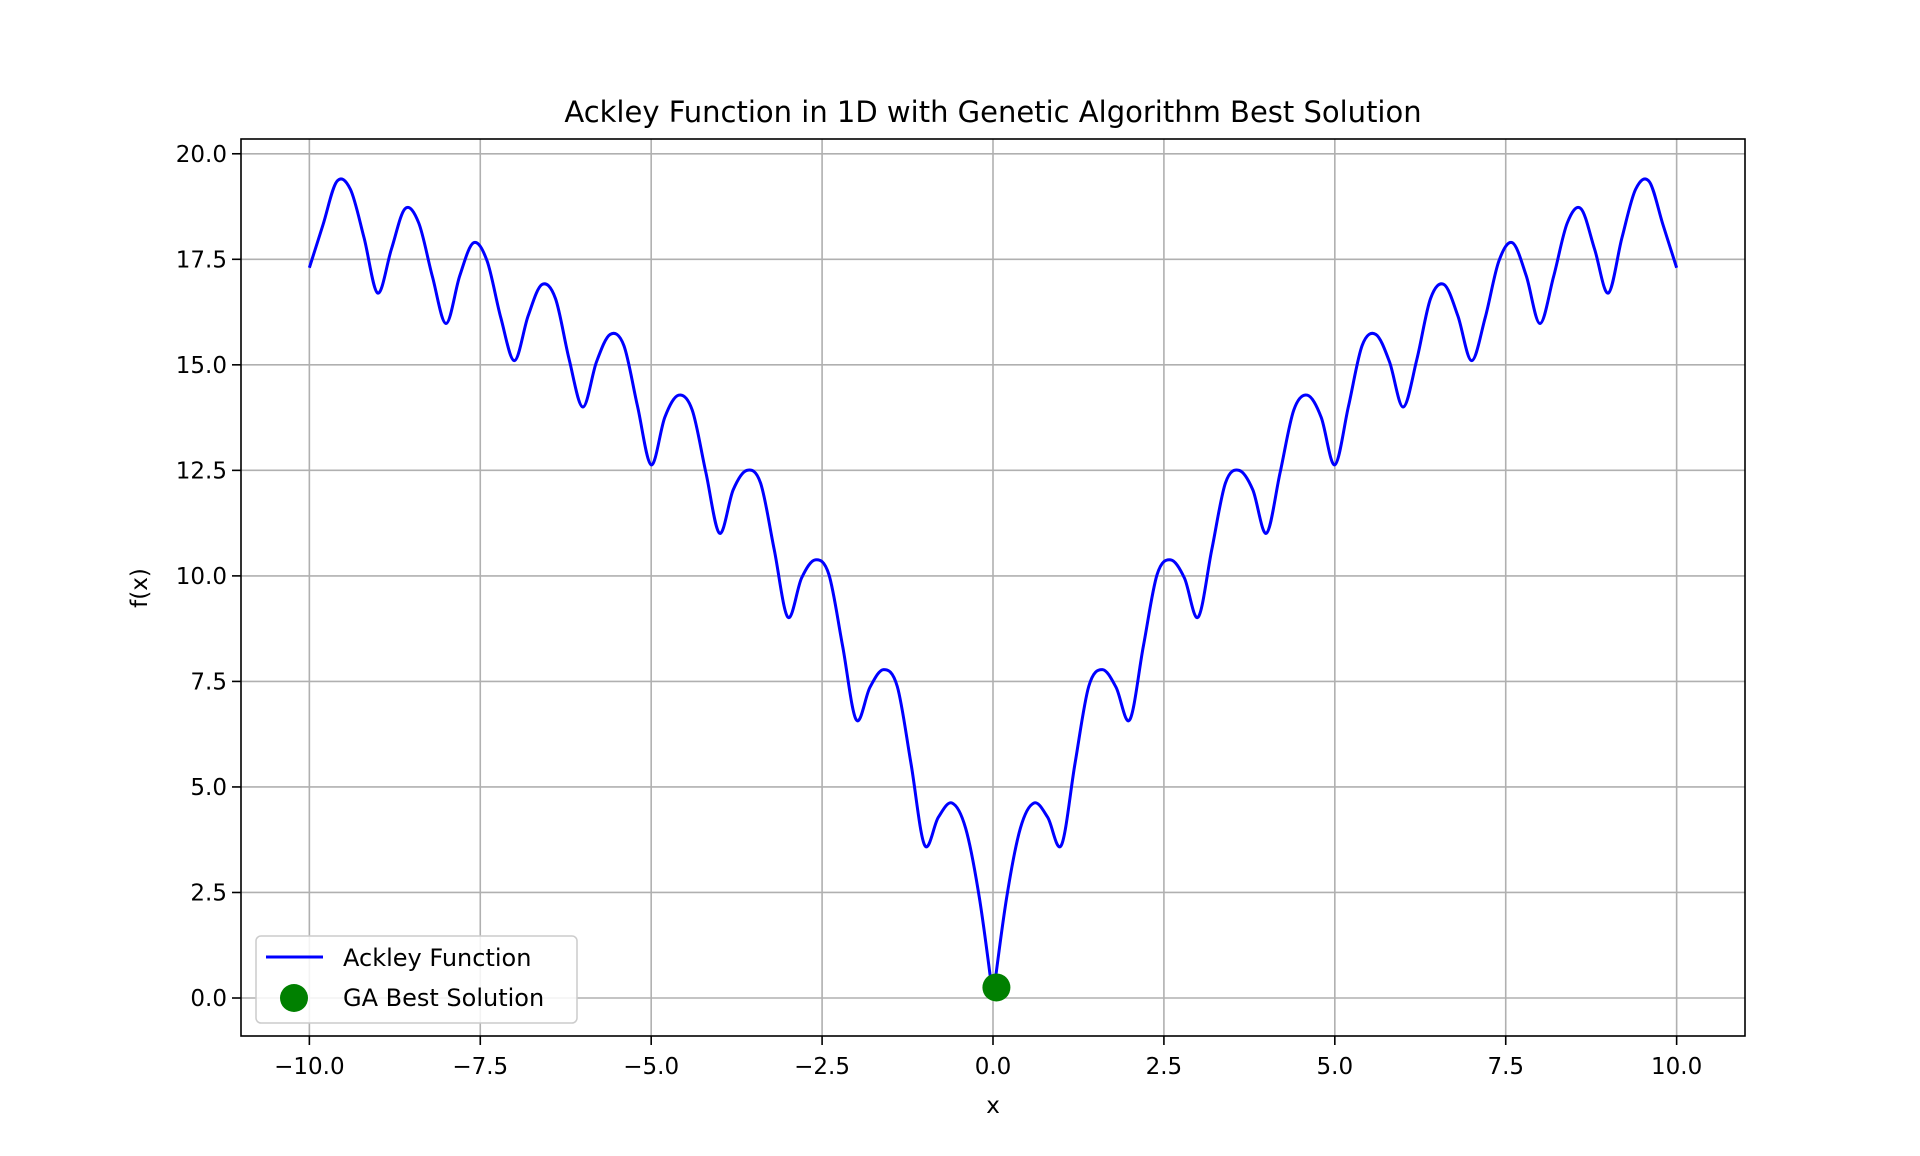  I want to click on legend-box, so click(416, 979).